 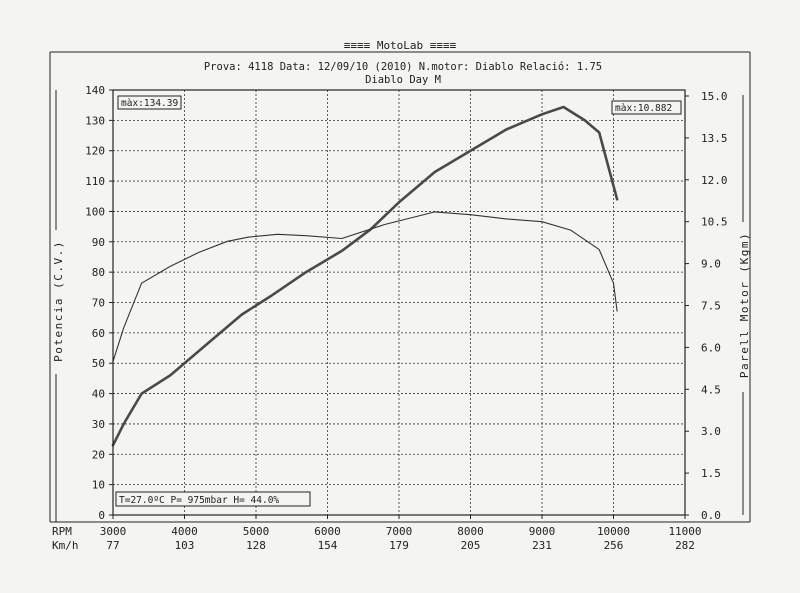 I want to click on left-tick-label: 70, so click(x=98, y=303).